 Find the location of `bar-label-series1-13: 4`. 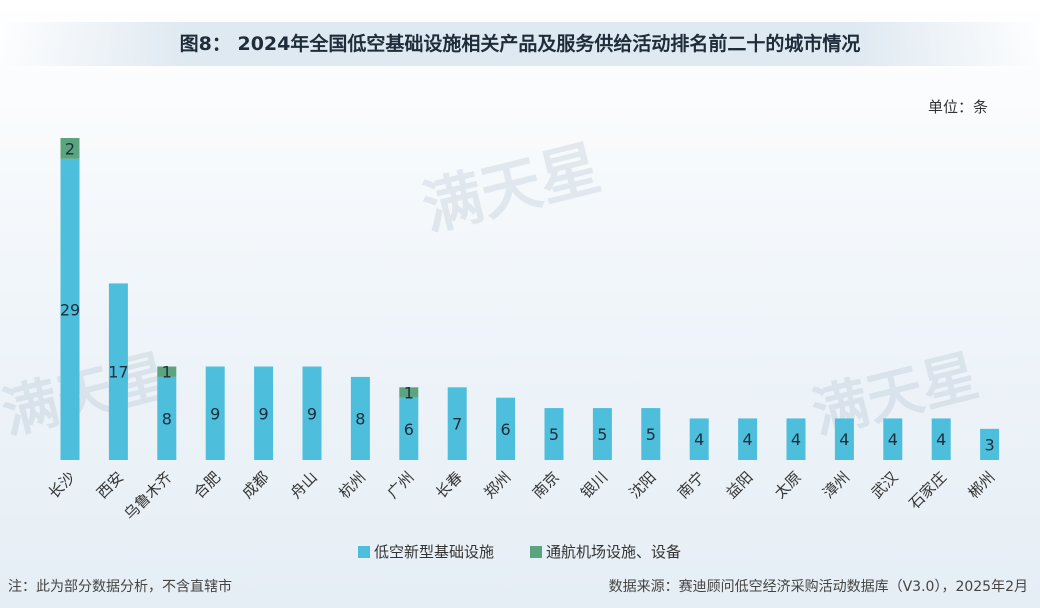

bar-label-series1-13: 4 is located at coordinates (699, 439).